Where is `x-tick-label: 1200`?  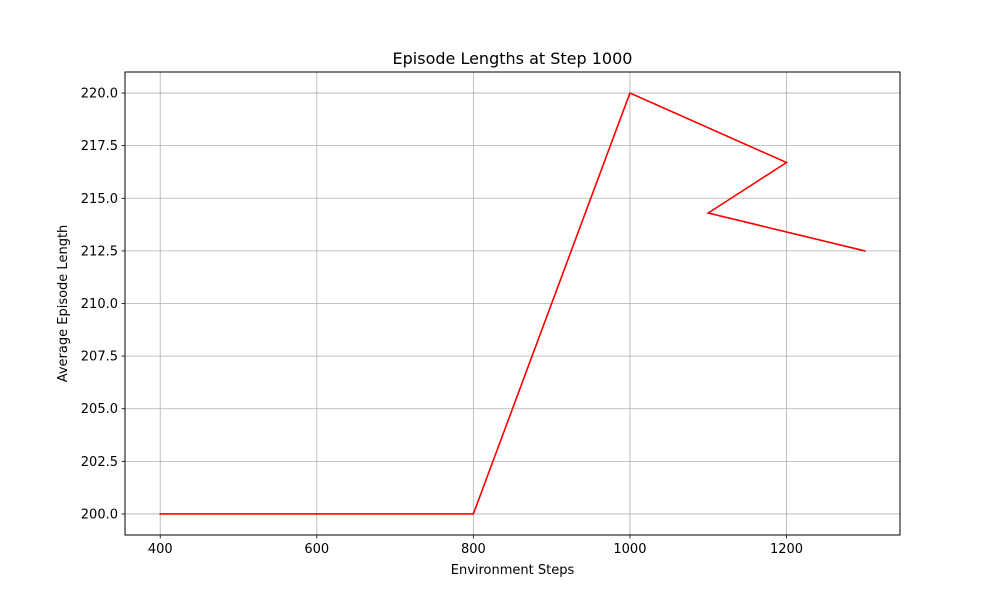
x-tick-label: 1200 is located at coordinates (786, 549).